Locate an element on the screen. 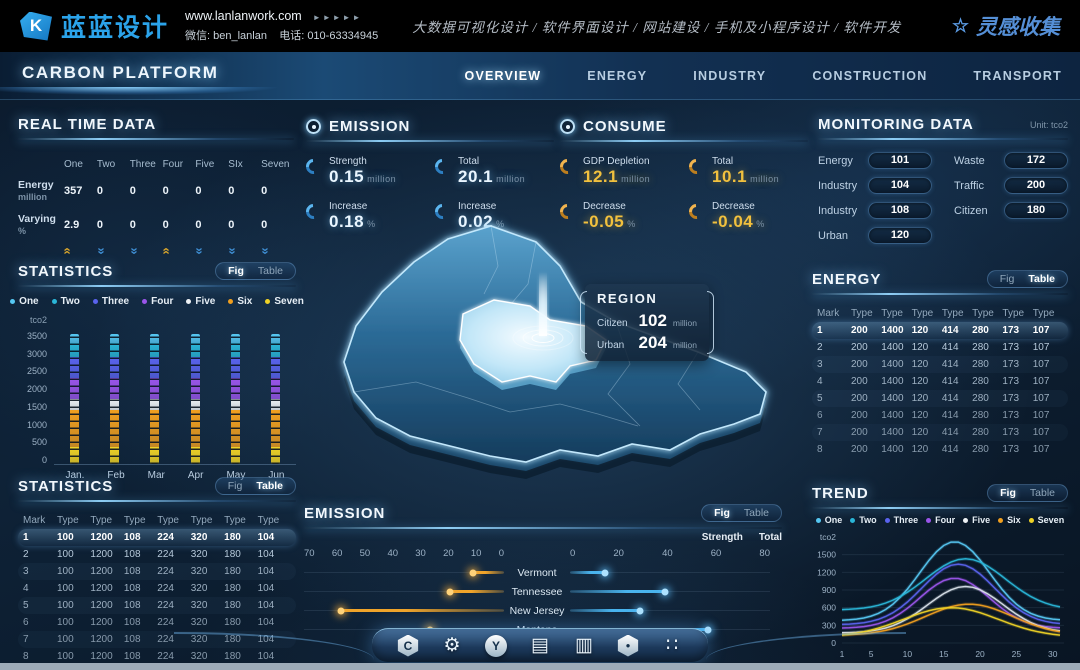 Image resolution: width=1080 pixels, height=670 pixels. arrow-icons: ►►►►► is located at coordinates (337, 18).